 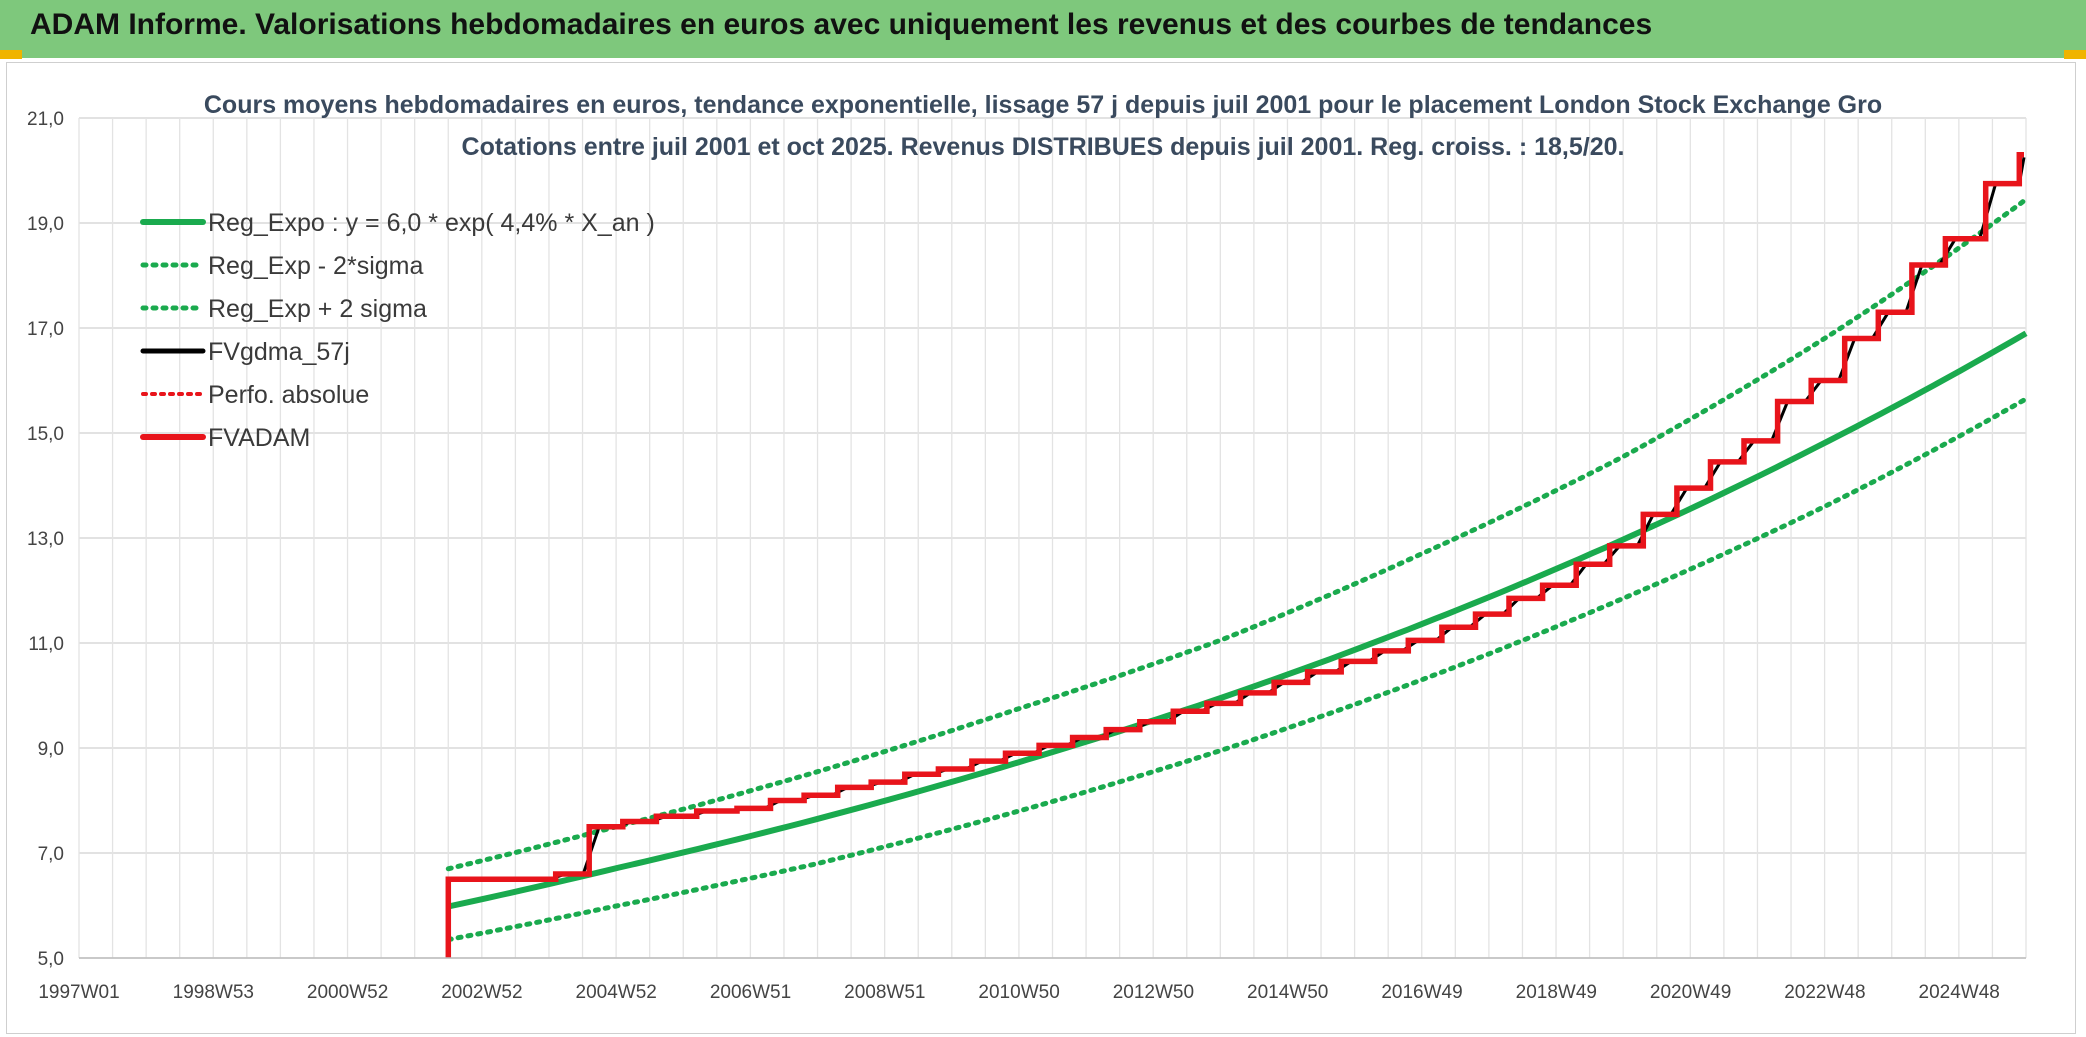 I want to click on x-tick-label: 2010W50, so click(x=1018, y=992).